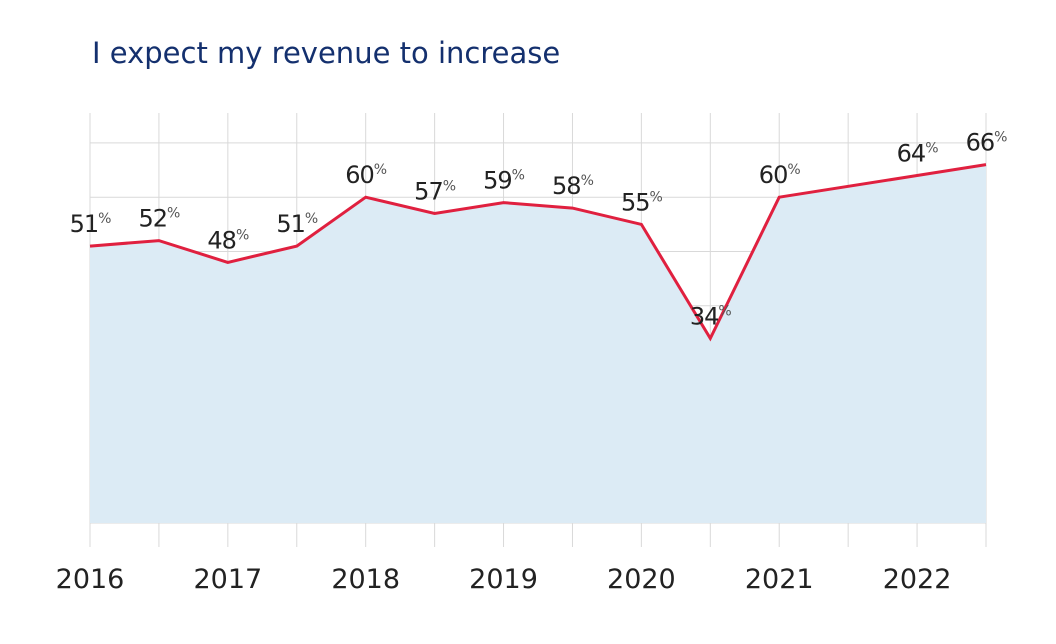  Describe the element at coordinates (917, 579) in the screenshot. I see `x-tick-label: 2022` at that location.